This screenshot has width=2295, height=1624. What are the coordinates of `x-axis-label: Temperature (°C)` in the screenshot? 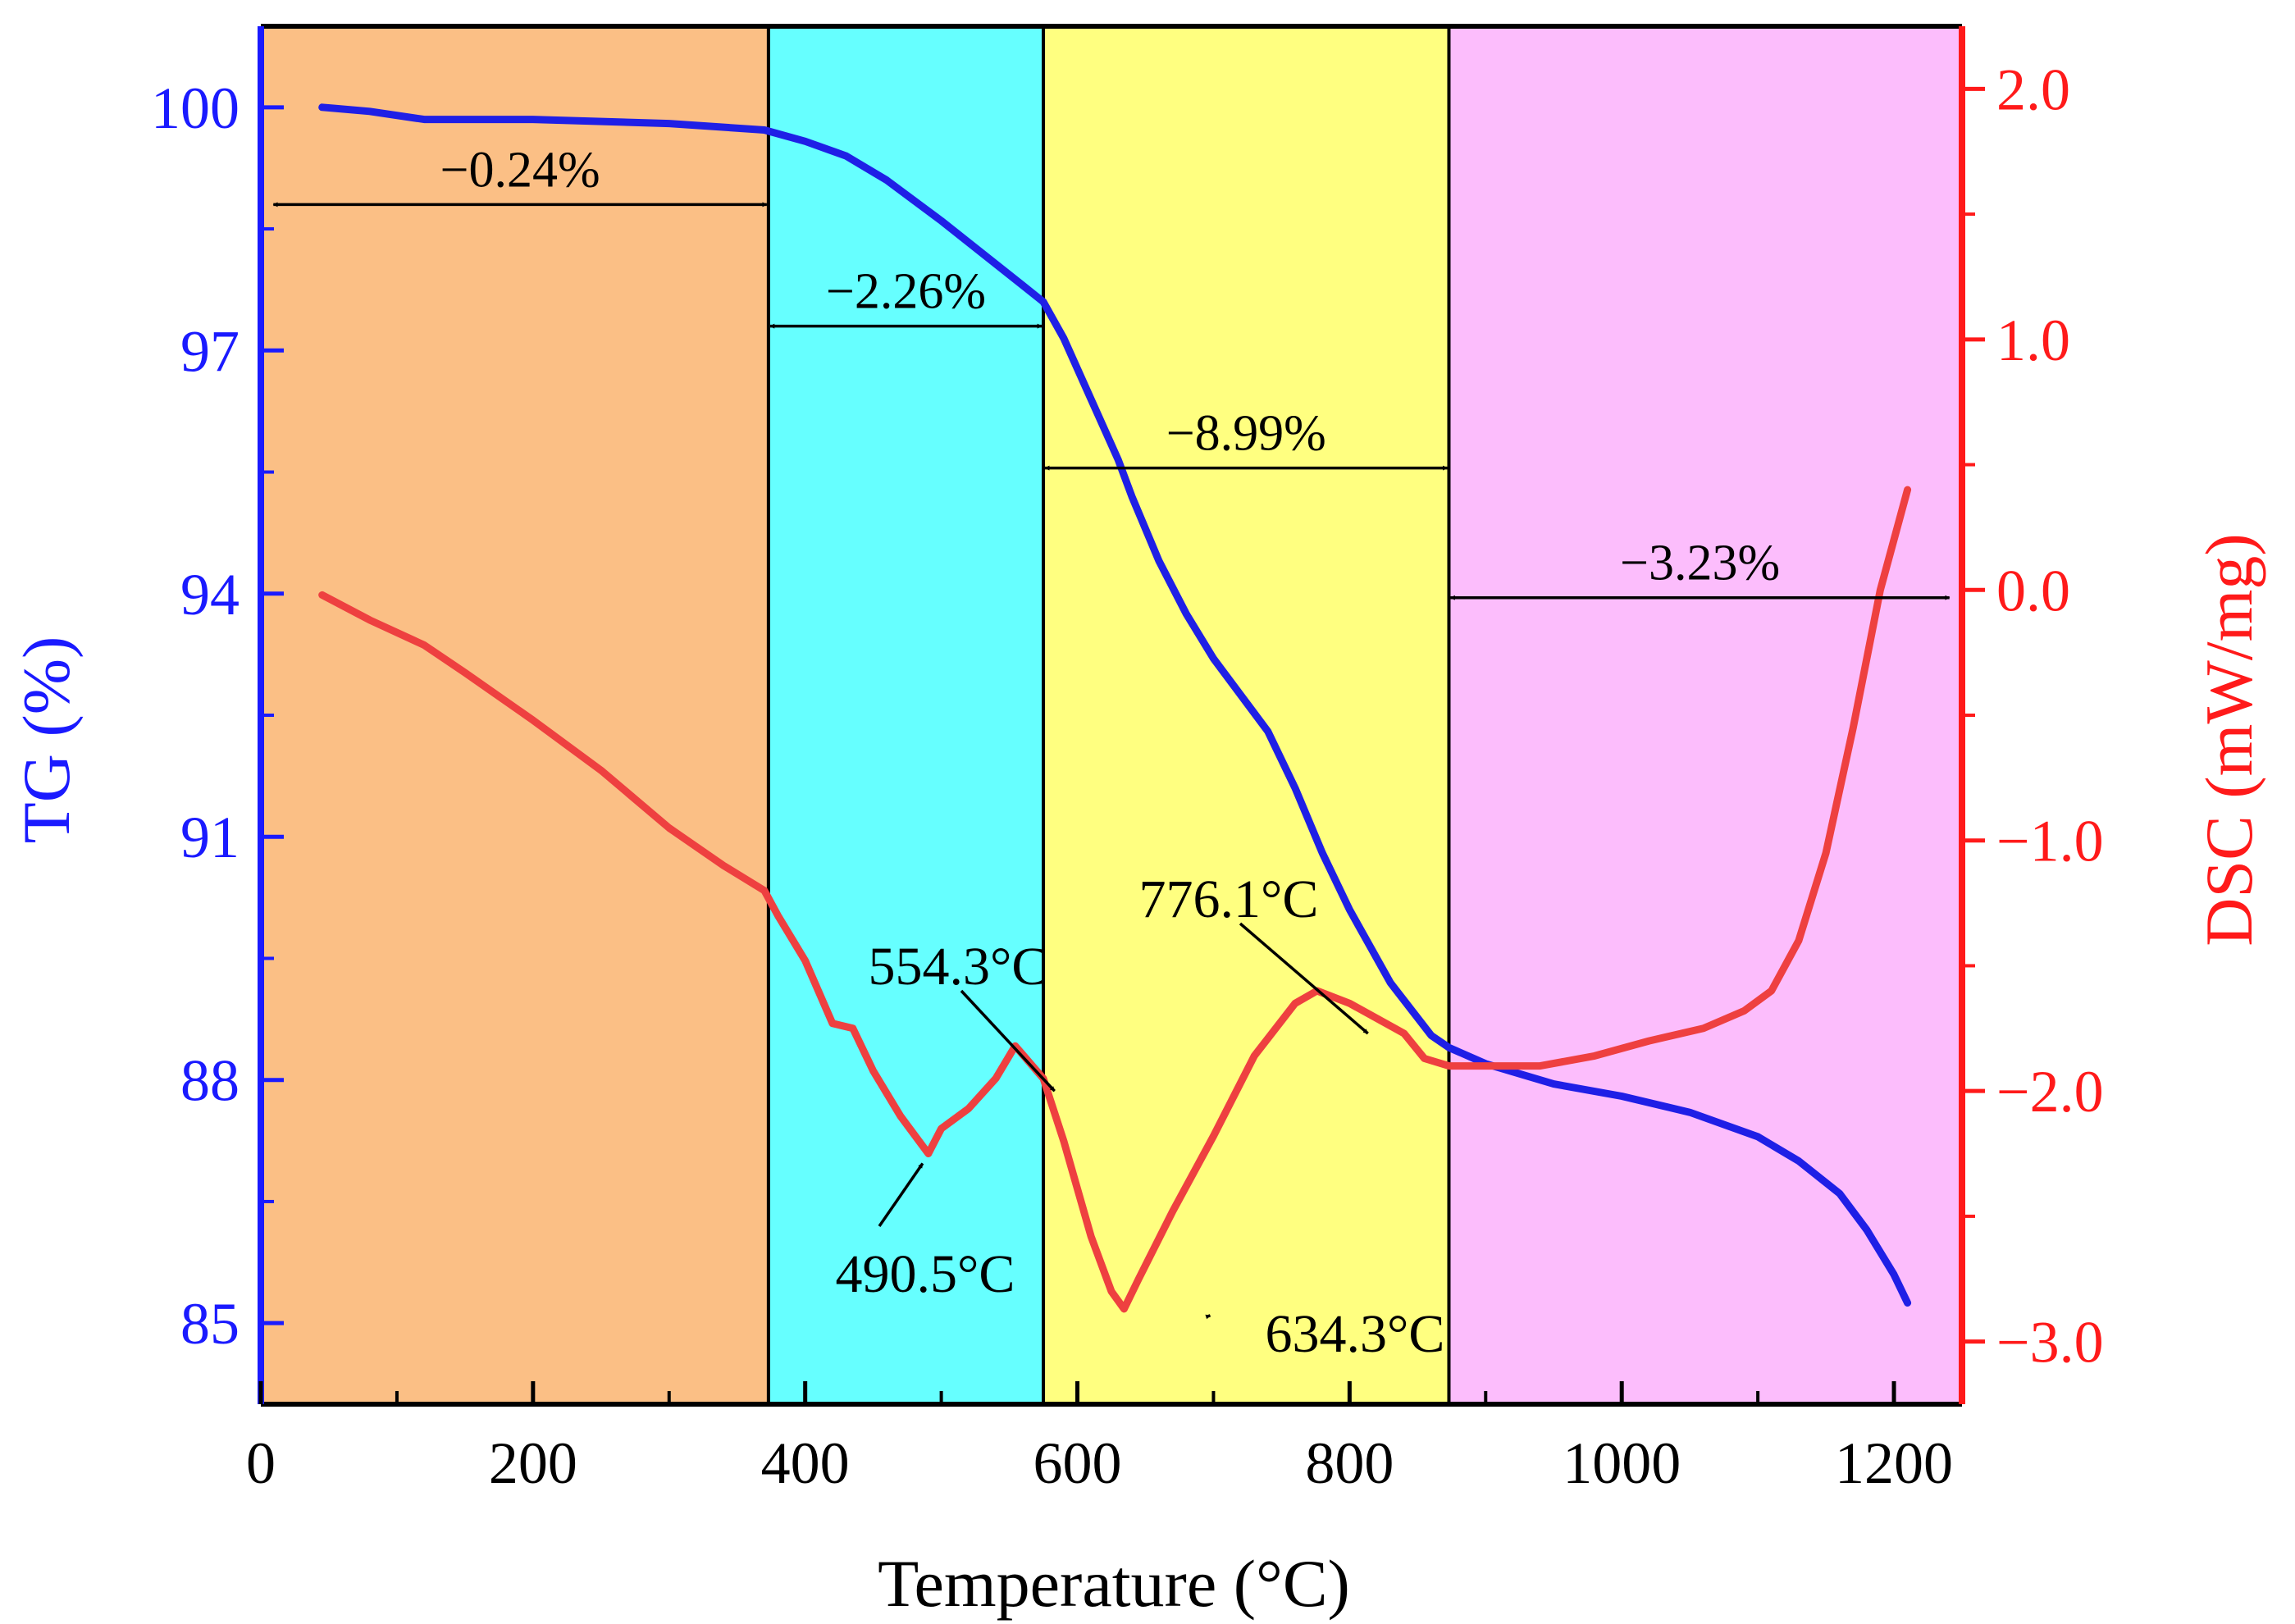 It's located at (1114, 1583).